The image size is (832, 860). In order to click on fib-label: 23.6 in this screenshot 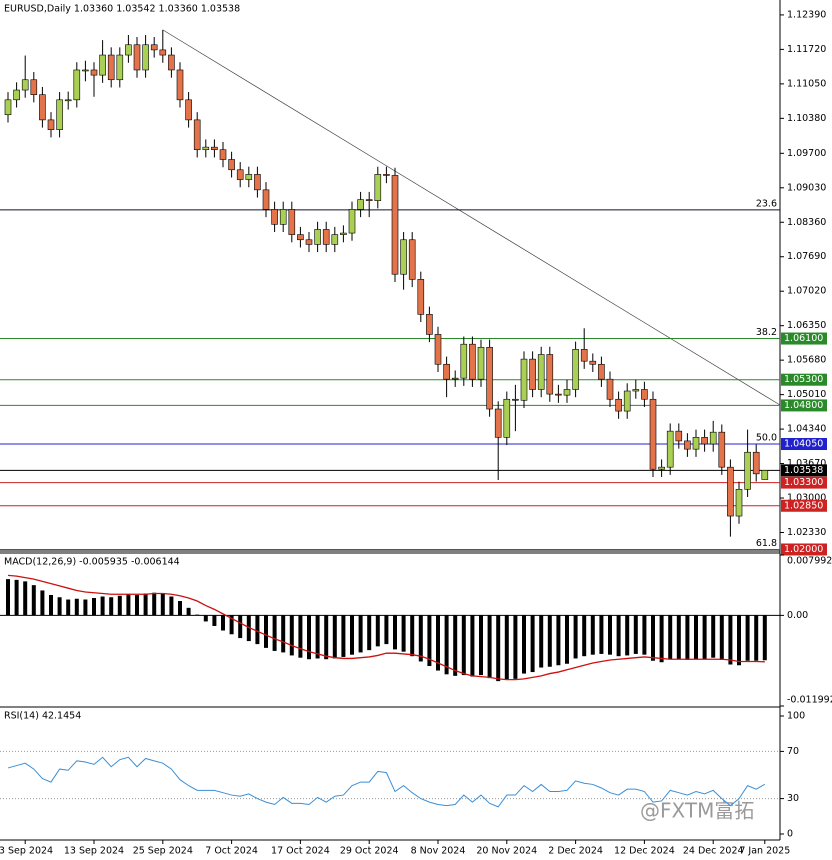, I will do `click(766, 203)`.